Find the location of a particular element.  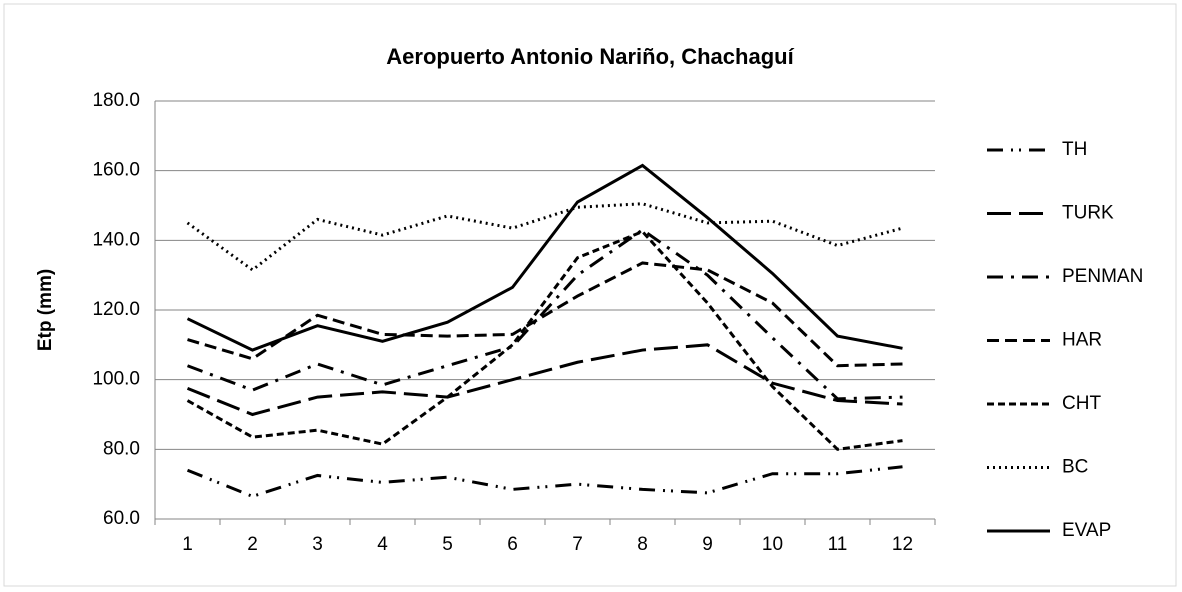

y-tick-label: 80.0 is located at coordinates (121, 448).